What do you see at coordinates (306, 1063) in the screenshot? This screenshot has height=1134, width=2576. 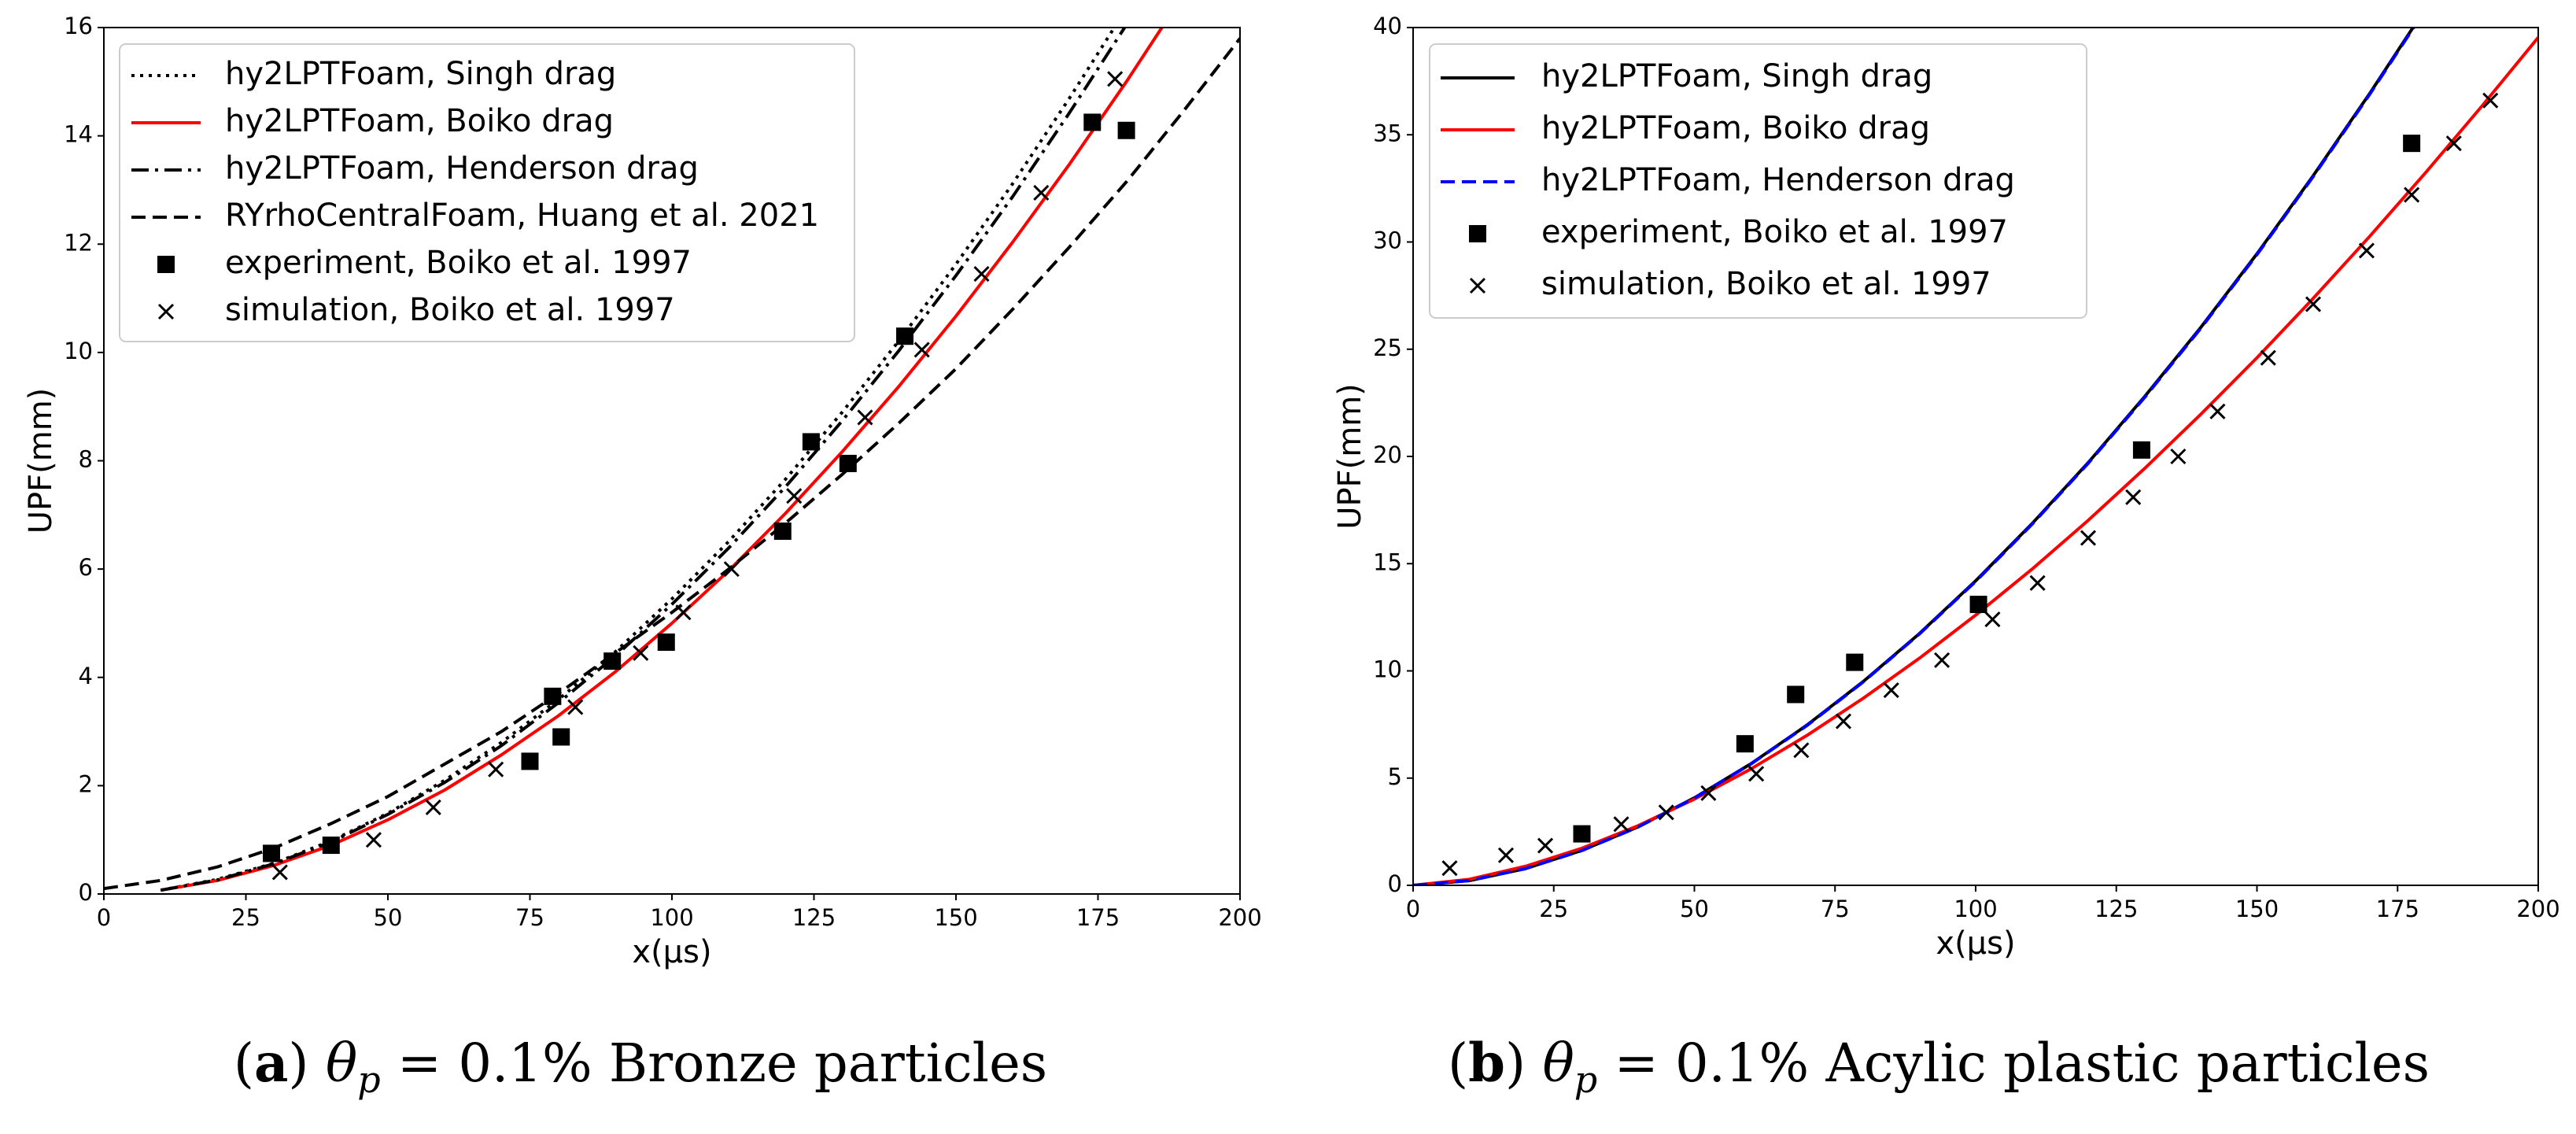 I see `caption-paren: )` at bounding box center [306, 1063].